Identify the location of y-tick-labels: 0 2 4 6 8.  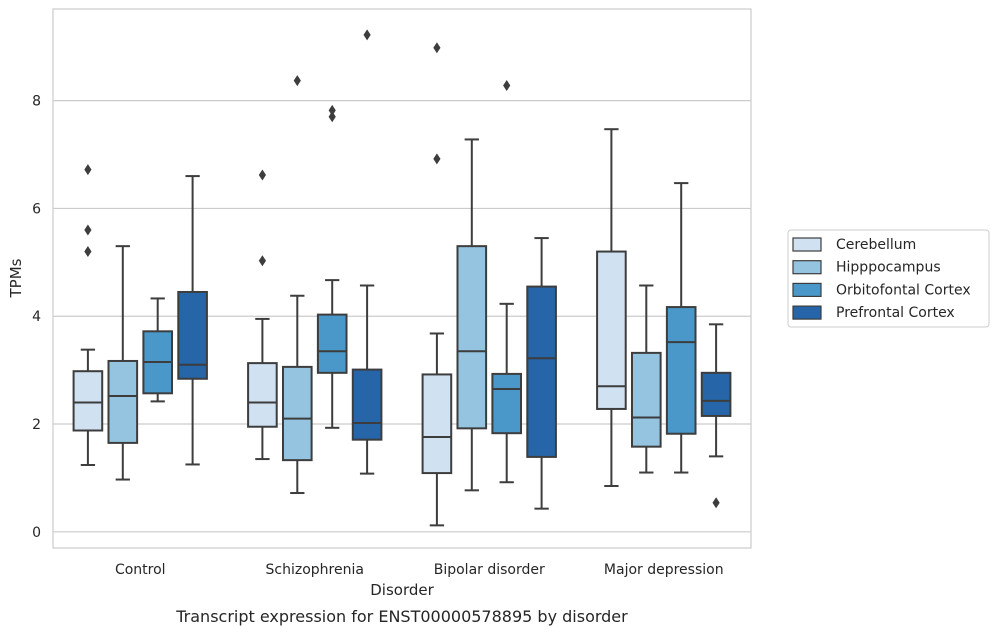
(36, 317).